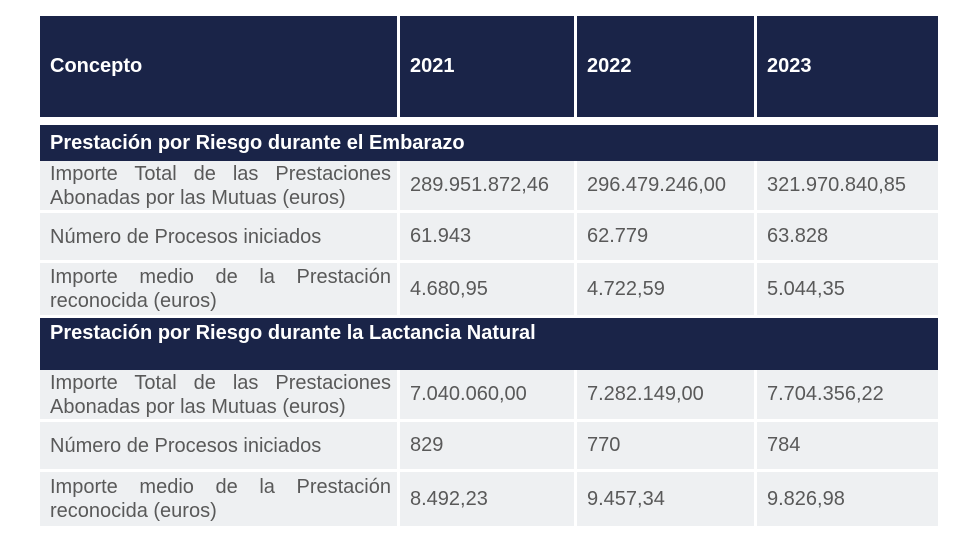  I want to click on value-2021: 61.943, so click(488, 238).